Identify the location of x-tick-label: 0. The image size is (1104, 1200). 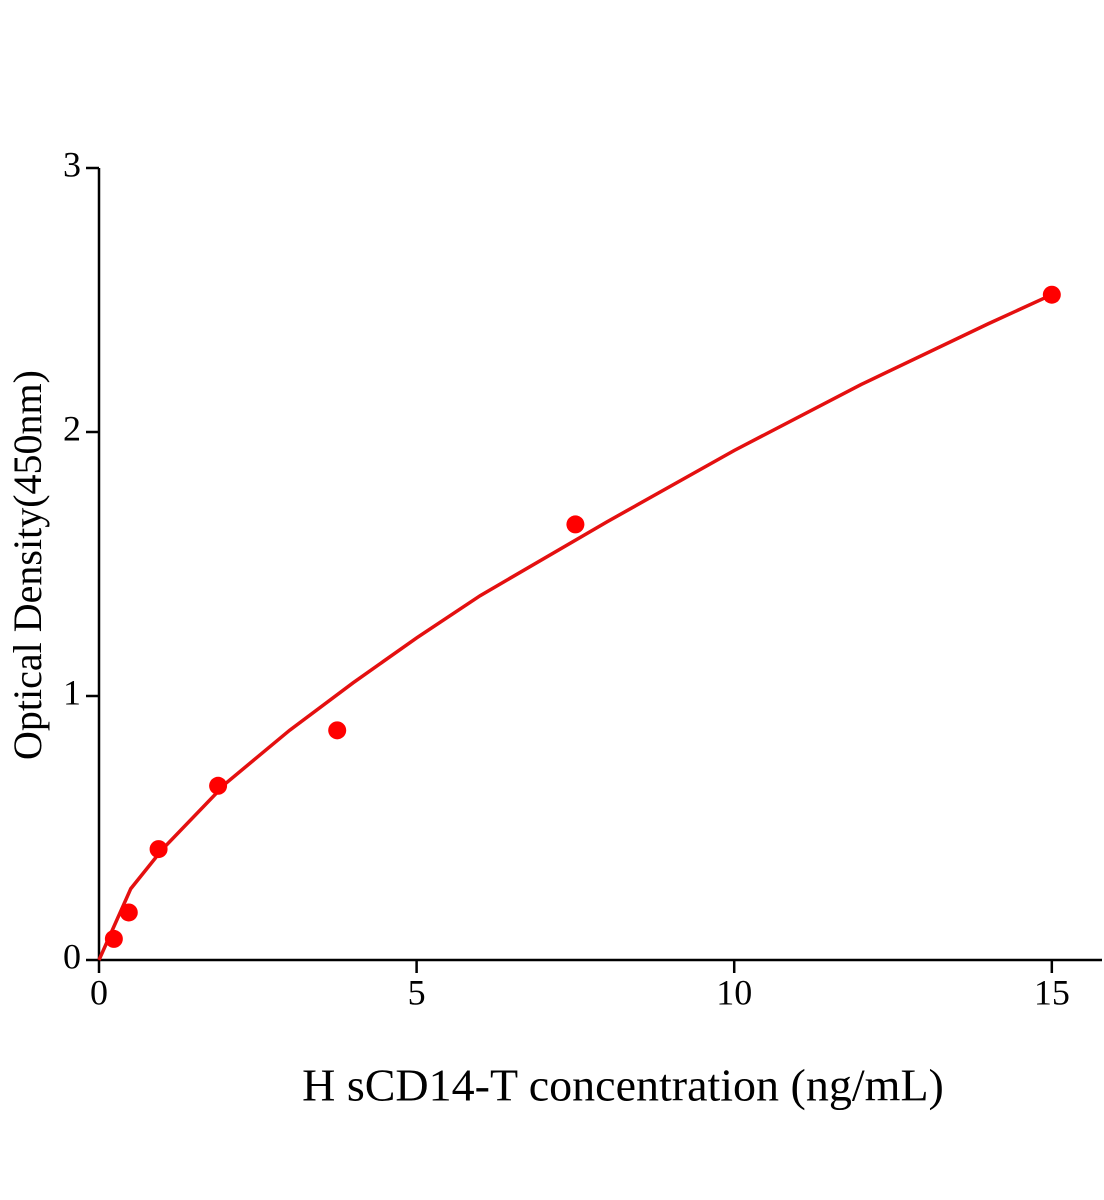
(99, 992).